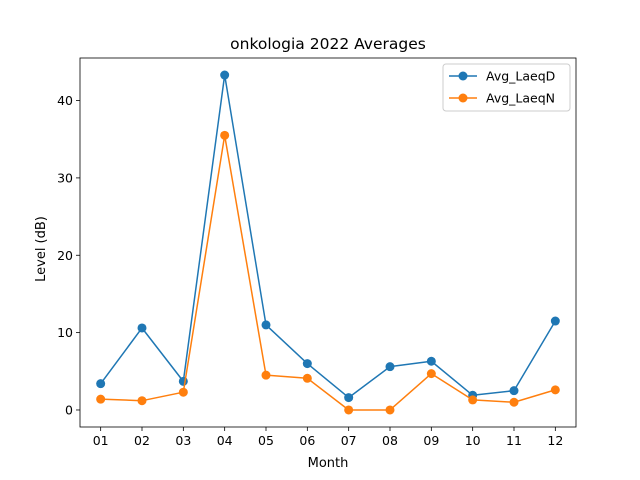 Image resolution: width=640 pixels, height=480 pixels. What do you see at coordinates (514, 440) in the screenshot?
I see `x-tick-label-11: 11` at bounding box center [514, 440].